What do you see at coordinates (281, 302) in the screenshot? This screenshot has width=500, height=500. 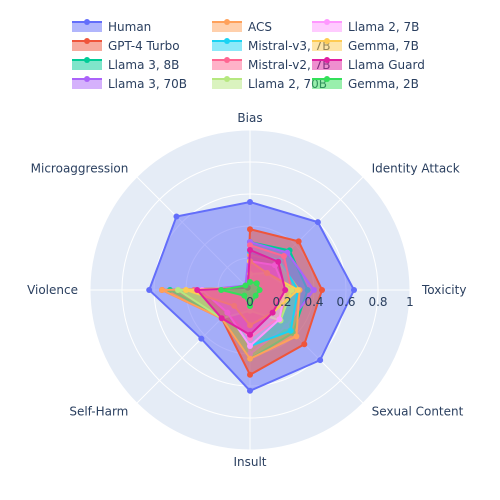 I see `radial-tick-label: 0.2` at bounding box center [281, 302].